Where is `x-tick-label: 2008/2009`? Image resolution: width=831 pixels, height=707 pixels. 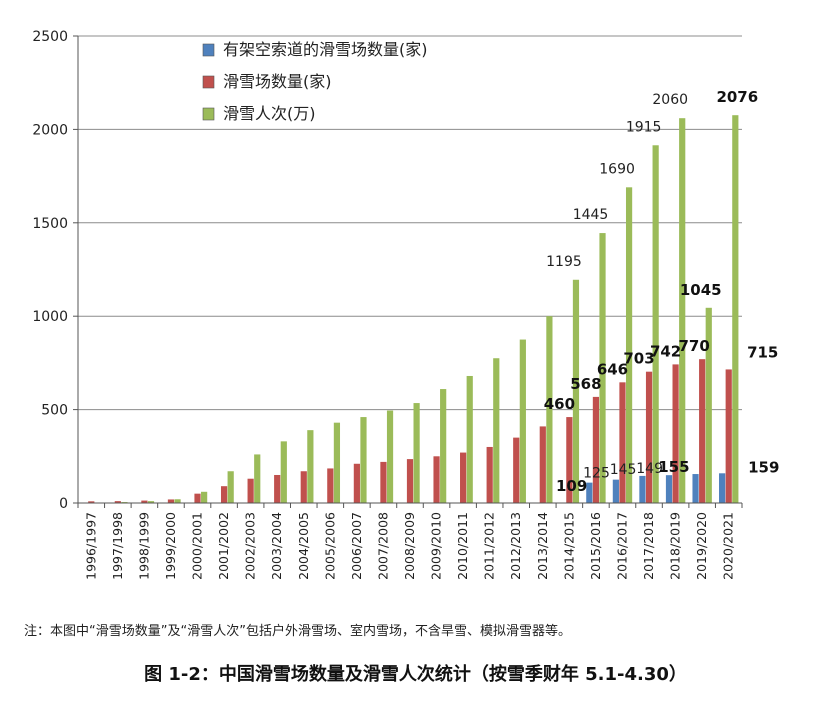
x-tick-label: 2008/2009 is located at coordinates (409, 546).